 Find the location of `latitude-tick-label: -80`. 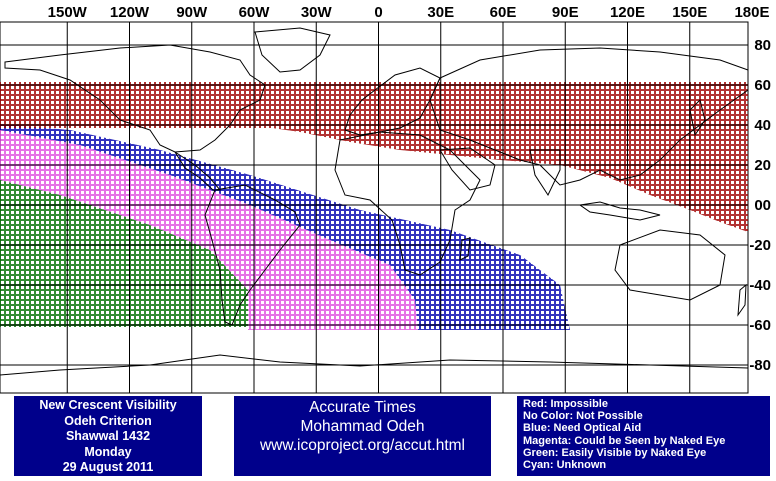

latitude-tick-label: -80 is located at coordinates (760, 365).